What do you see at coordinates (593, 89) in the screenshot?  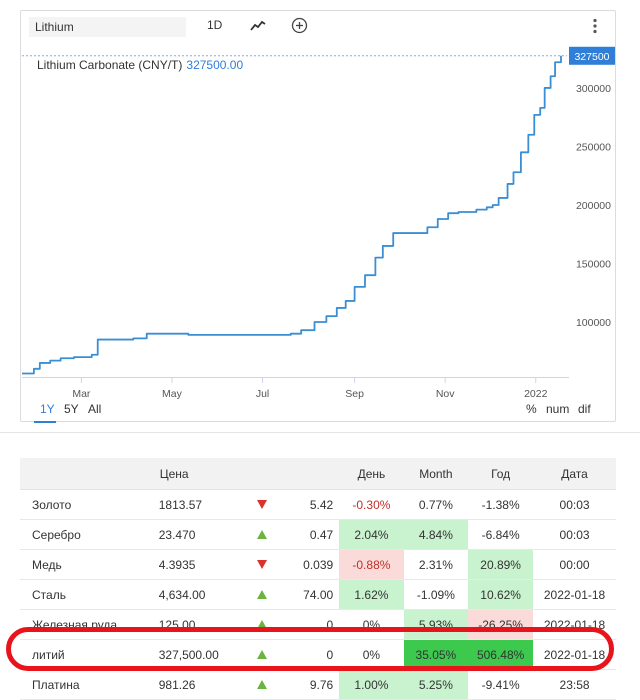 I see `y-tick-label: 300000` at bounding box center [593, 89].